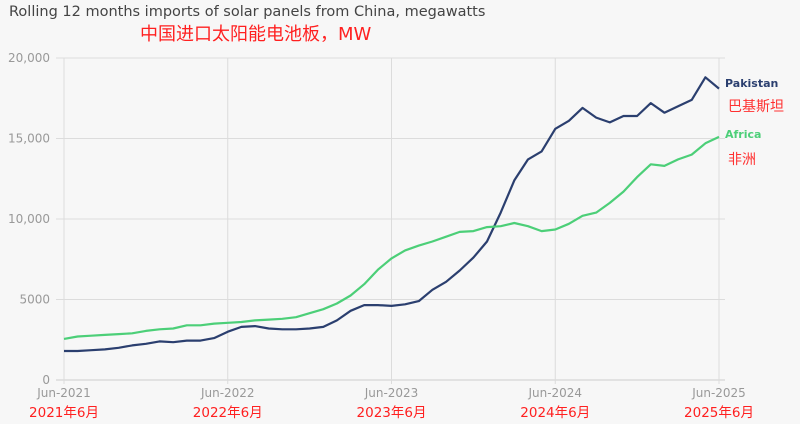  I want to click on y-tick-label: 5000, so click(34, 300).